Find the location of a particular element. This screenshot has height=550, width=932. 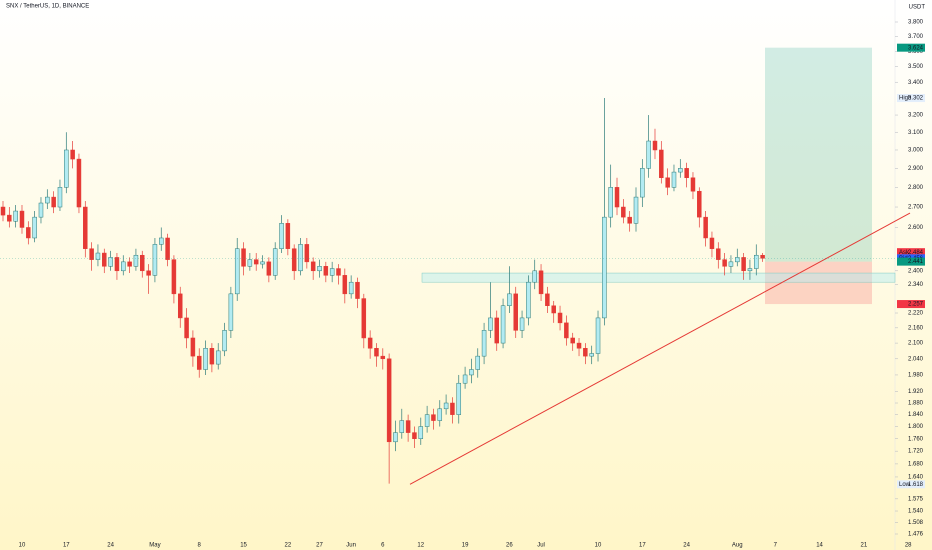

y-tick-label: 1.980 is located at coordinates (916, 376).